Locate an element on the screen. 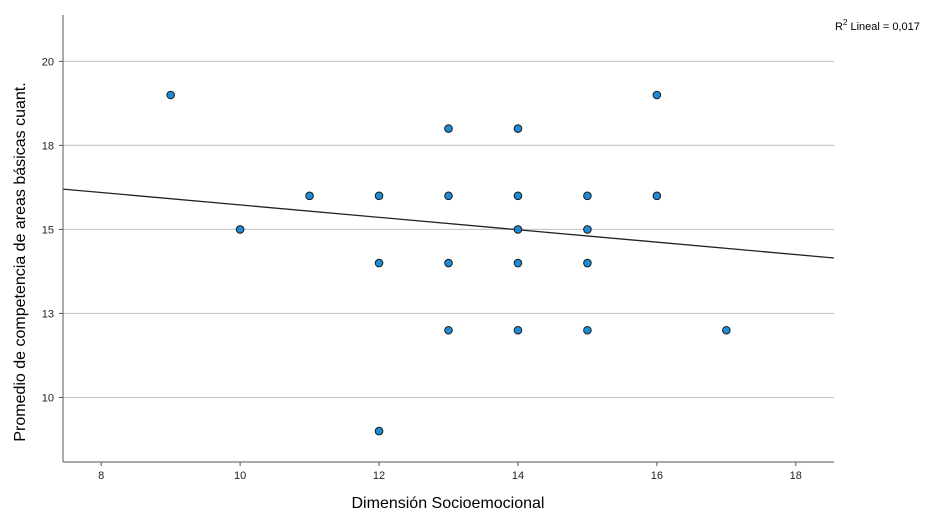 This screenshot has height=515, width=927. regression-line is located at coordinates (448, 223).